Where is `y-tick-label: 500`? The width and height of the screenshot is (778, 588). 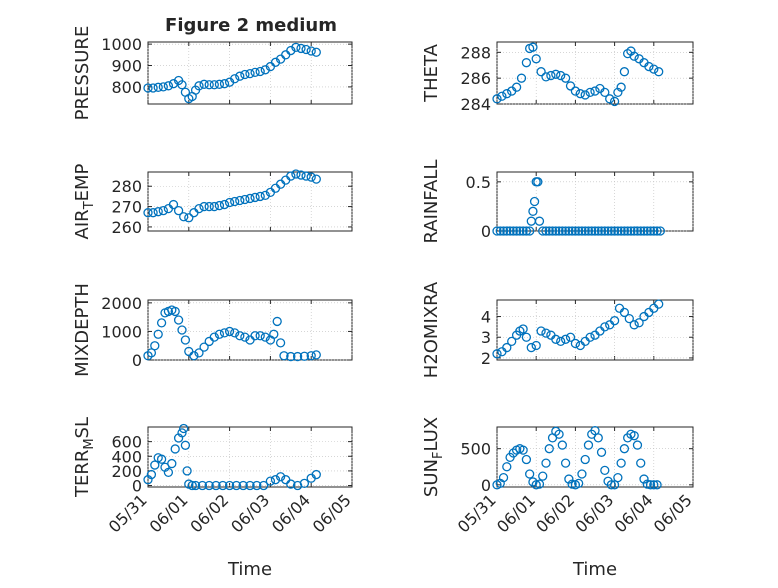
y-tick-label: 500 is located at coordinates (475, 449).